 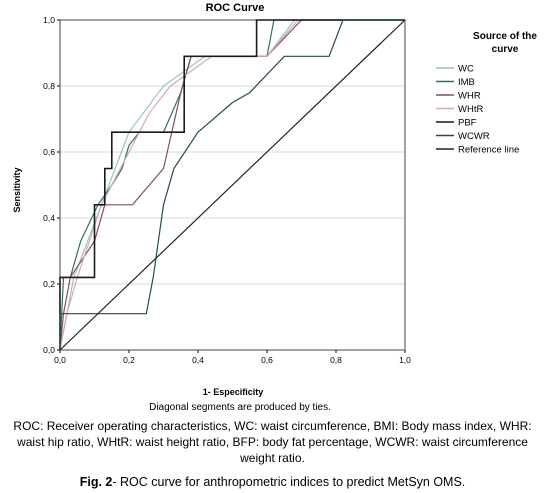 What do you see at coordinates (466, 82) in the screenshot?
I see `legend-label: IMB` at bounding box center [466, 82].